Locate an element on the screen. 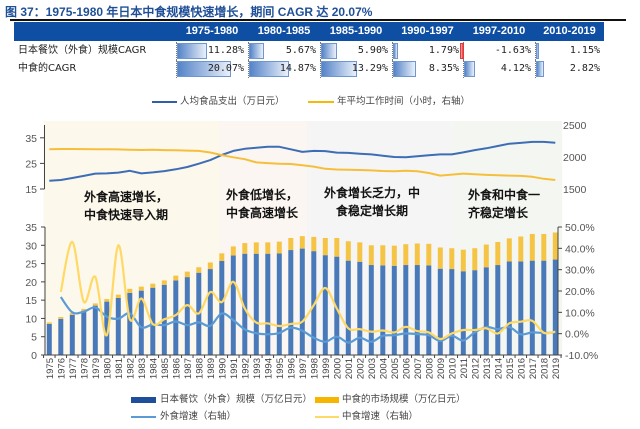 The image size is (640, 429). bar-outside-food-size-2004 is located at coordinates (383, 310).